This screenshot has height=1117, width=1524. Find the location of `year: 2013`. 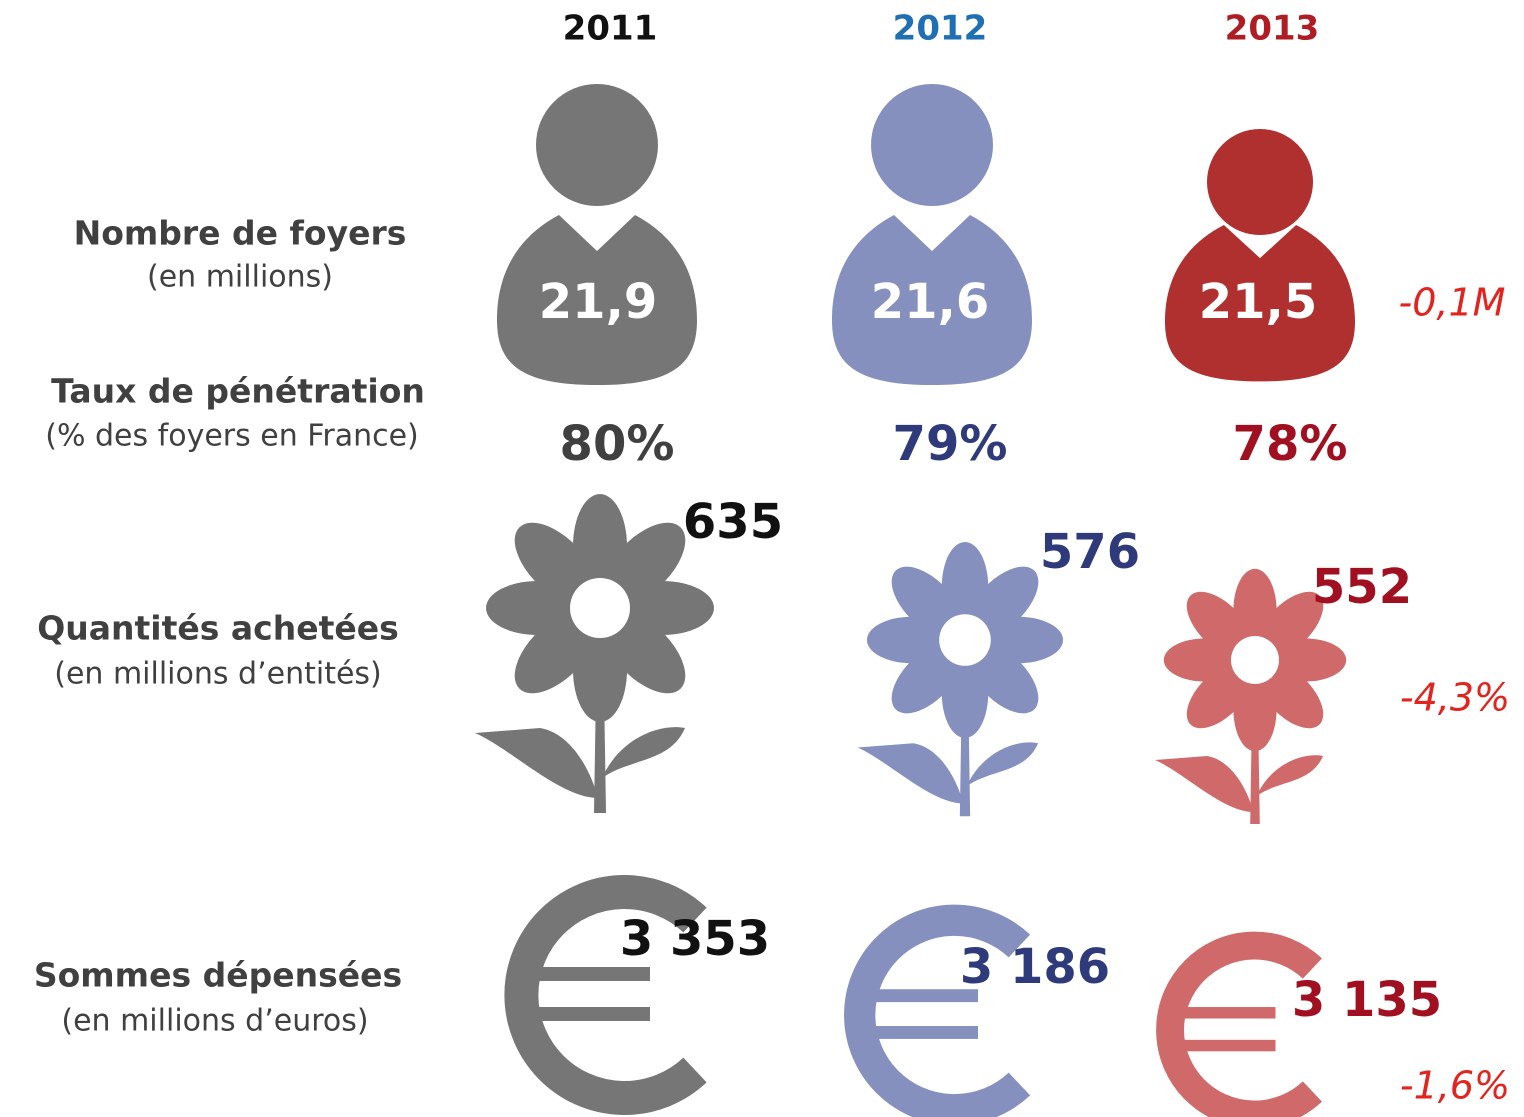

year: 2013 is located at coordinates (1272, 29).